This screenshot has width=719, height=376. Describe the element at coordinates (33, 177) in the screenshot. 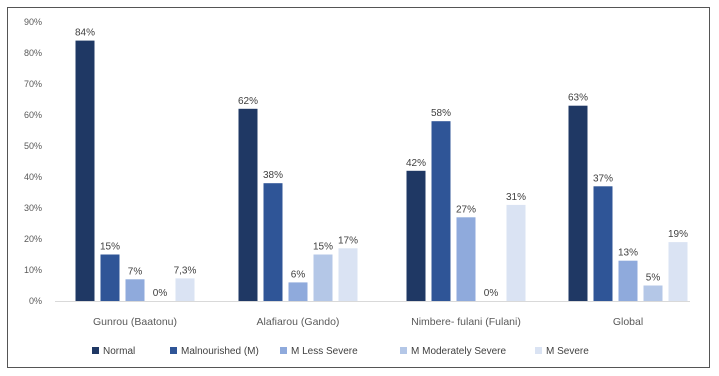

I see `y-tick-label: 40%` at that location.